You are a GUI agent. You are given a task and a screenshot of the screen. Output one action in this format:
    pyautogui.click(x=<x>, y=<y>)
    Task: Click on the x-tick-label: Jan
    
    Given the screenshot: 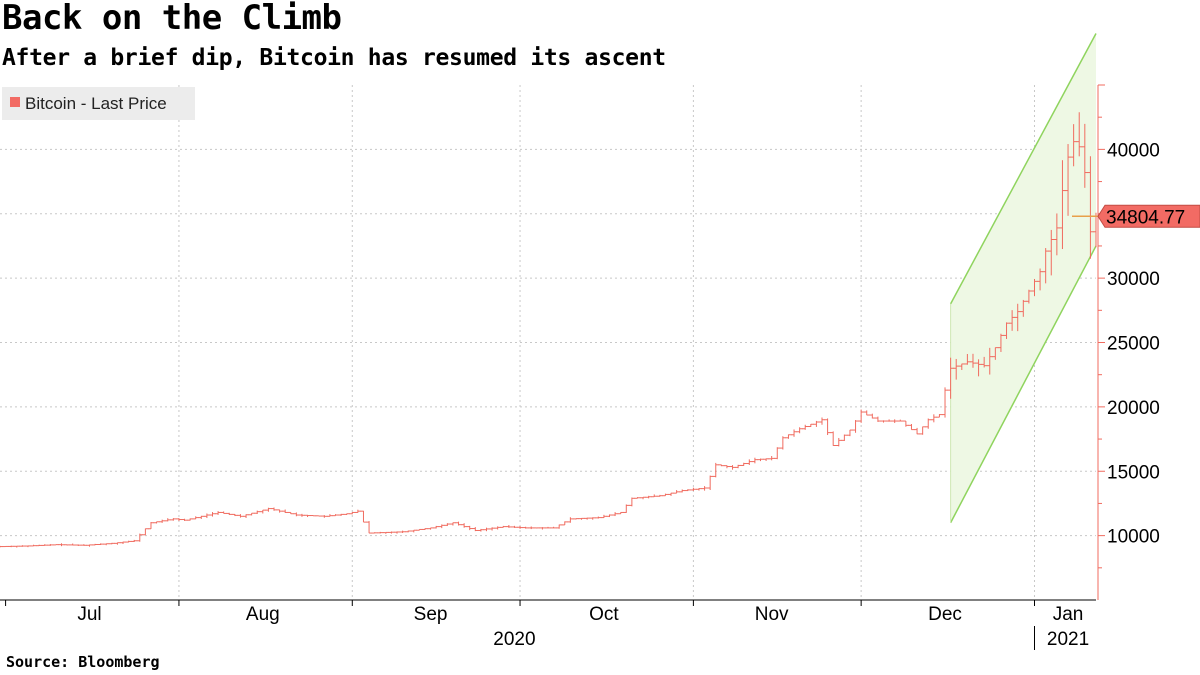 What is the action you would take?
    pyautogui.click(x=1068, y=614)
    